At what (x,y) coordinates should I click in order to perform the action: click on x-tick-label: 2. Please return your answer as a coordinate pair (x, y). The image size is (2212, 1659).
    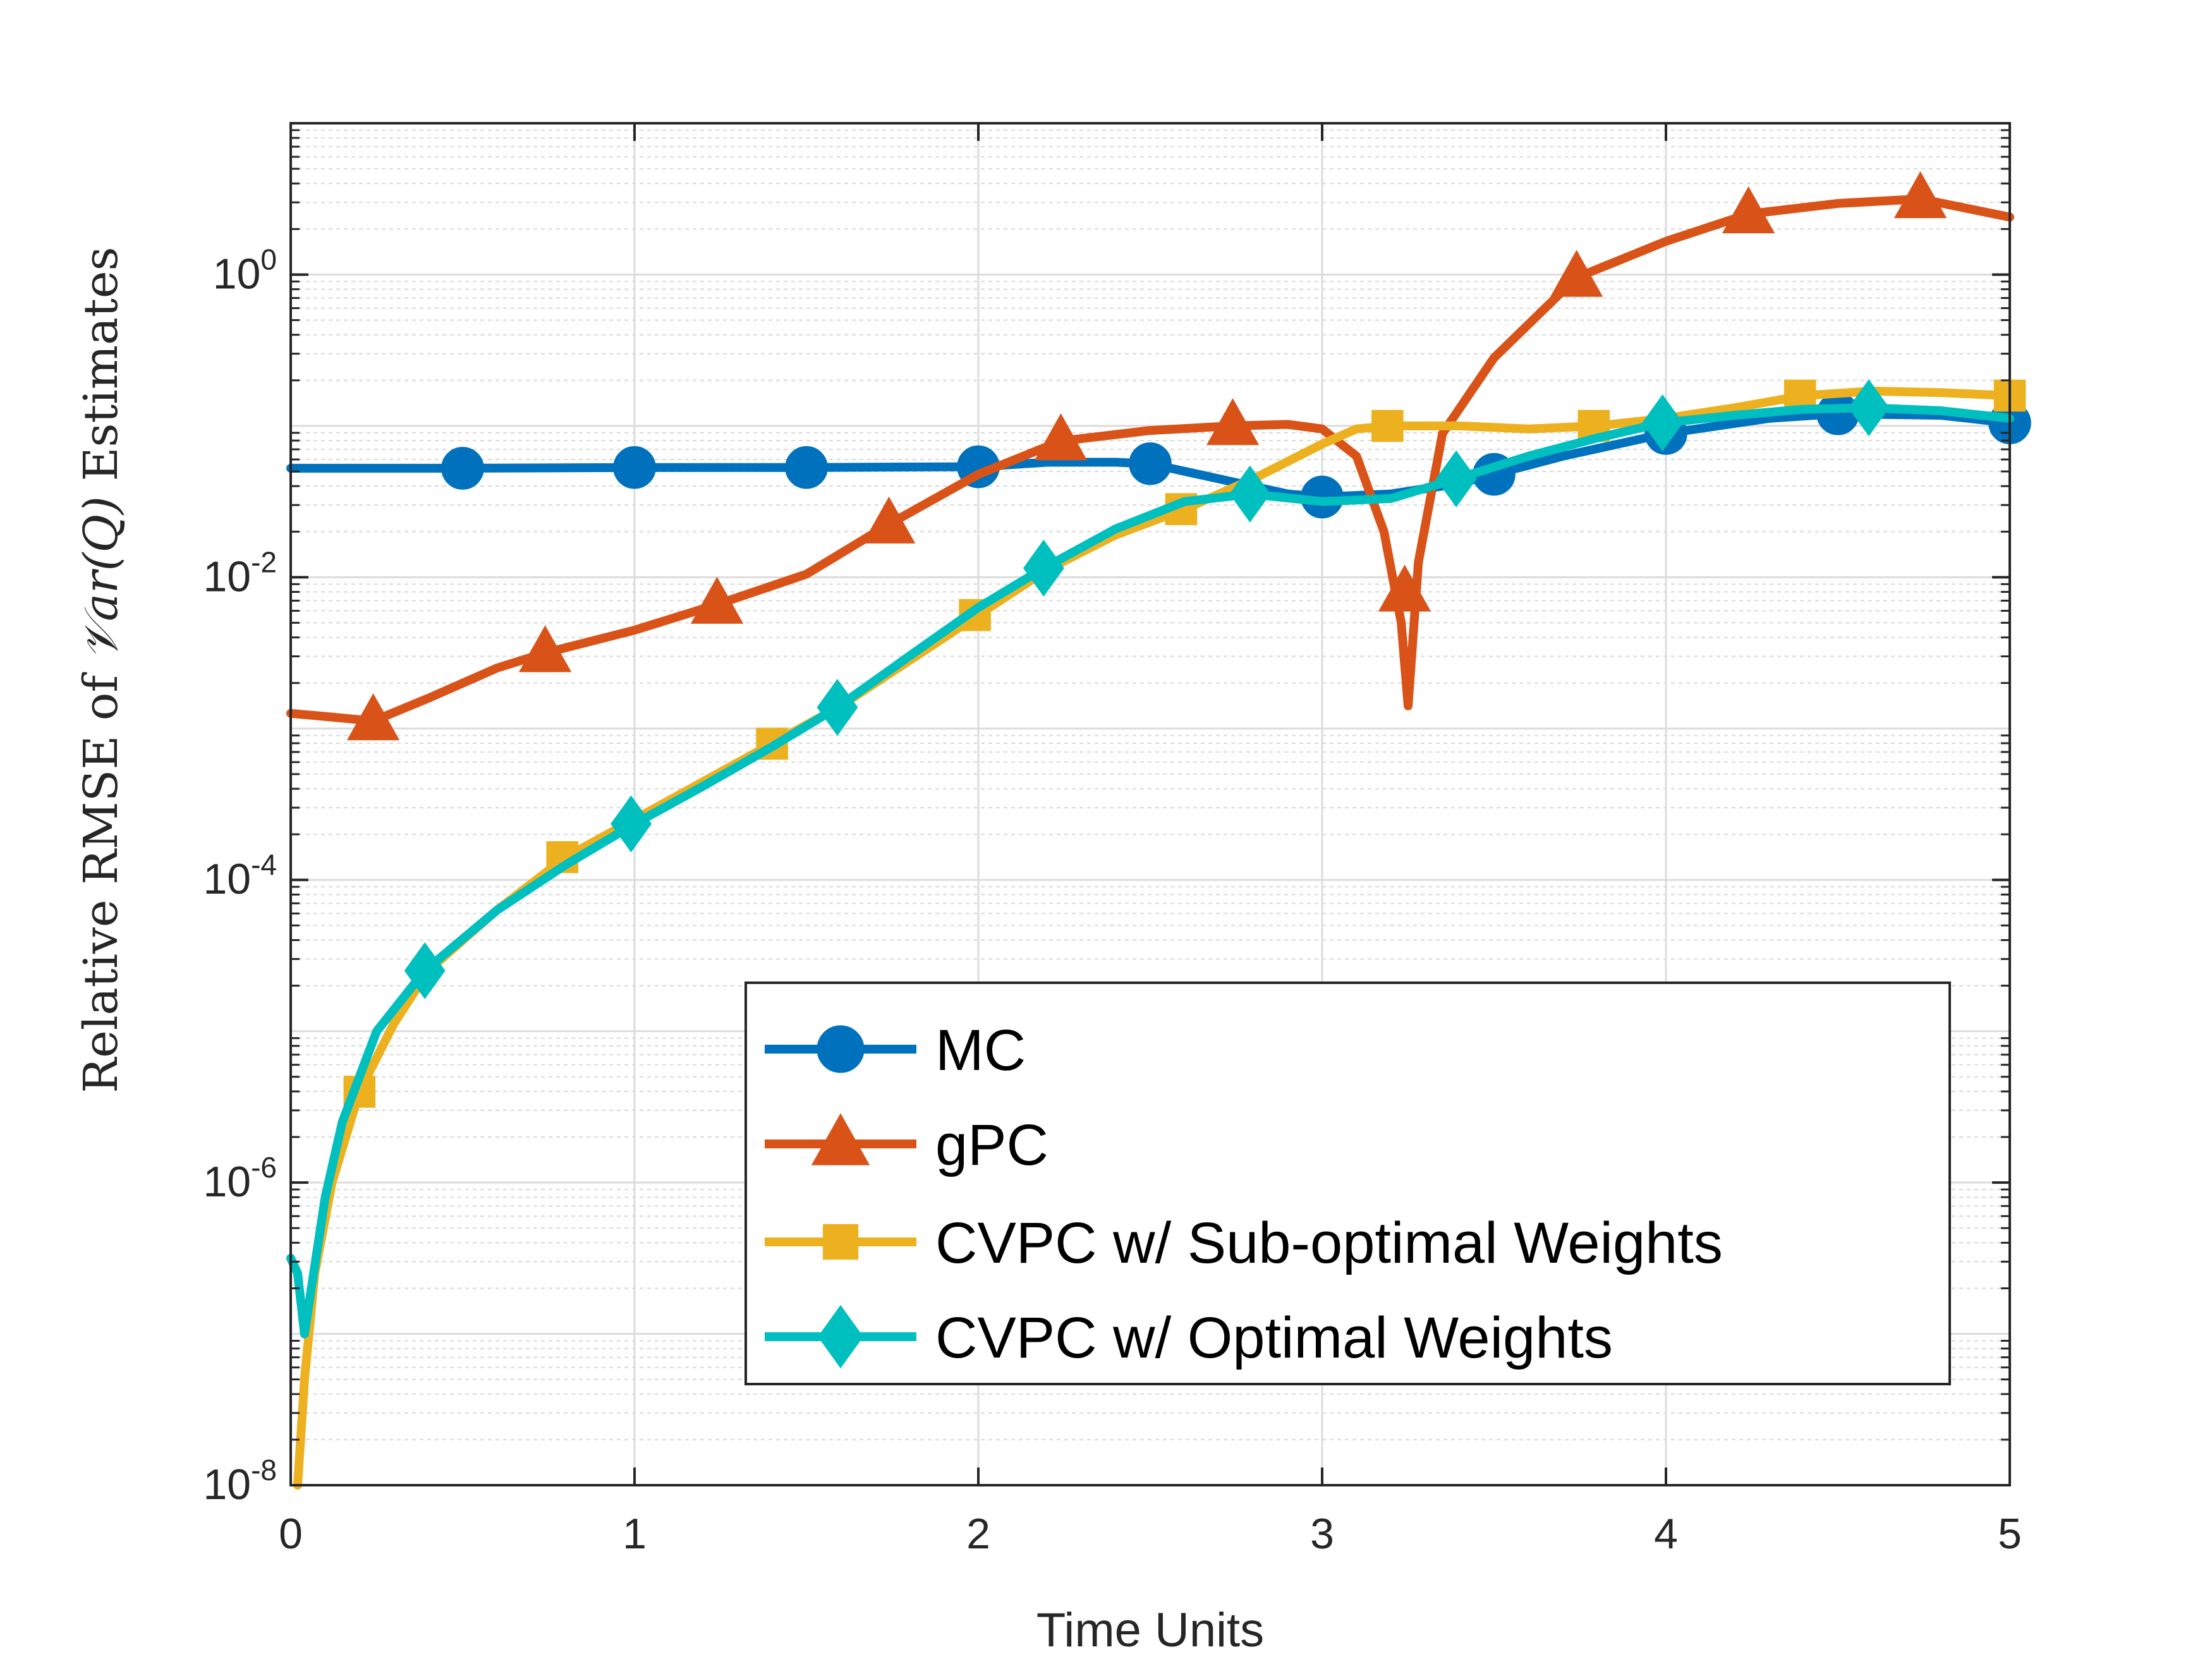
    Looking at the image, I should click on (978, 1534).